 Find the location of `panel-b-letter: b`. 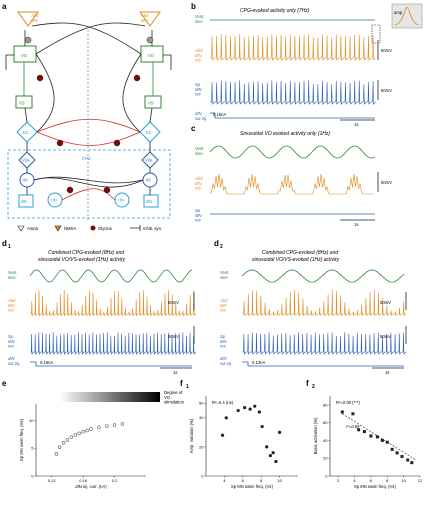

panel-b-letter: b is located at coordinates (193, 6).